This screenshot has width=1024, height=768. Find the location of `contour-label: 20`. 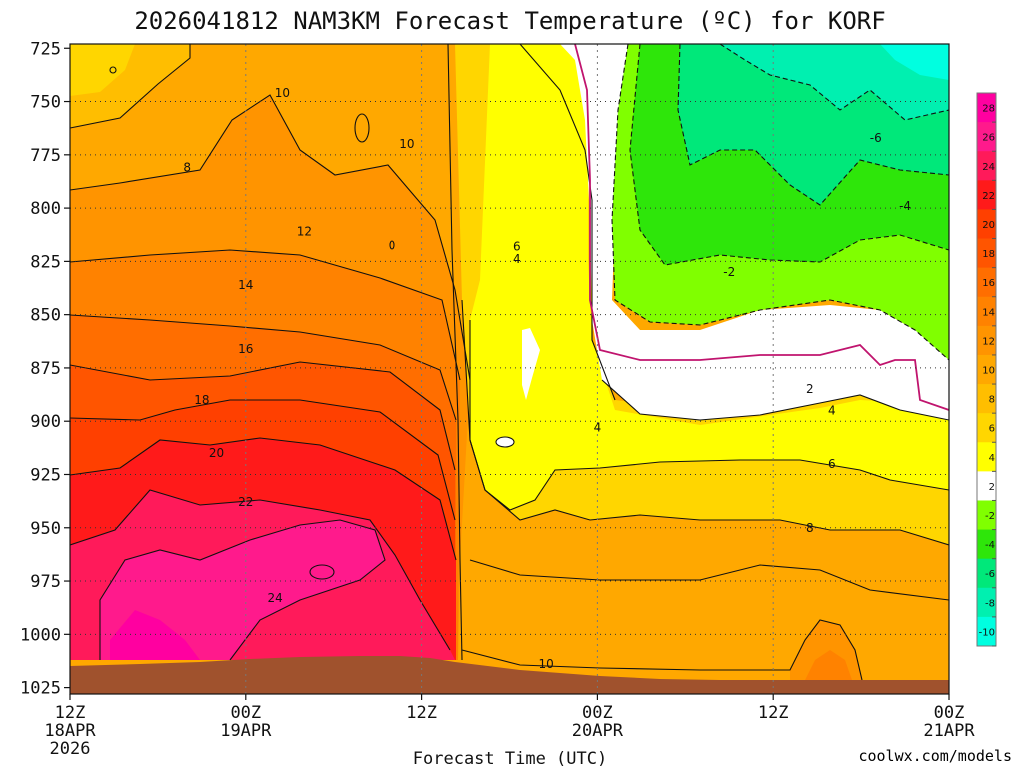

contour-label: 20 is located at coordinates (216, 453).